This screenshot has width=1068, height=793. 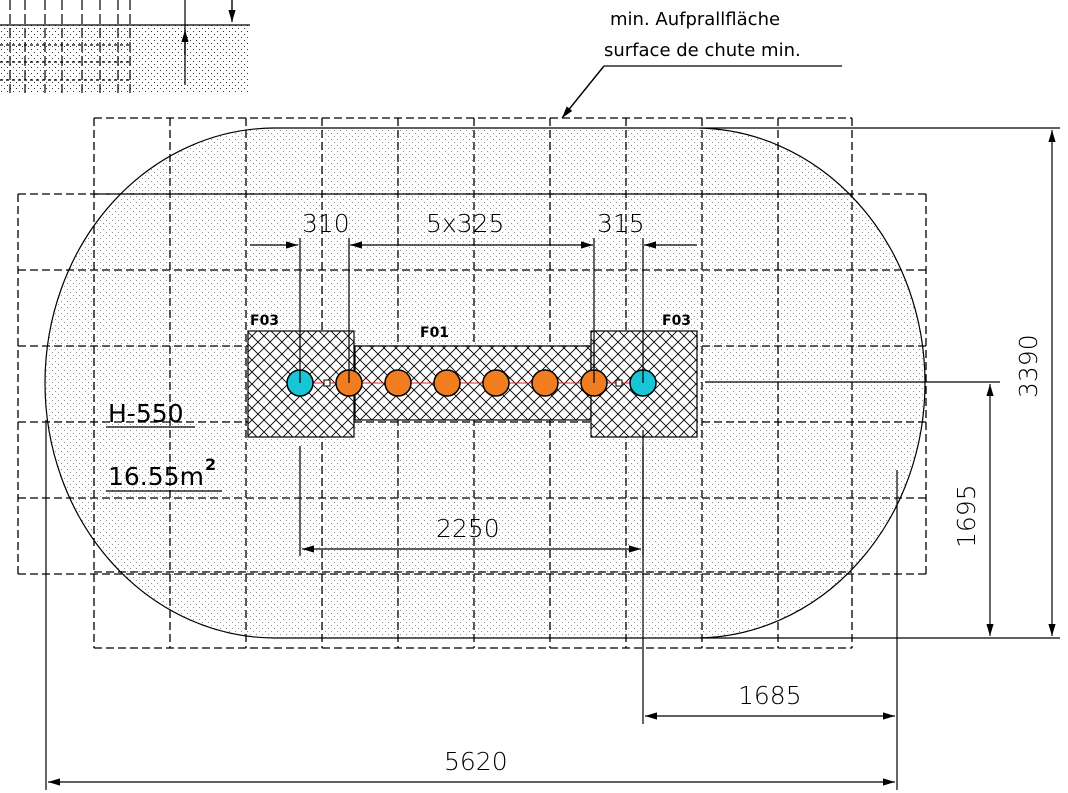 What do you see at coordinates (966, 516) in the screenshot?
I see `dim-1695: 1695` at bounding box center [966, 516].